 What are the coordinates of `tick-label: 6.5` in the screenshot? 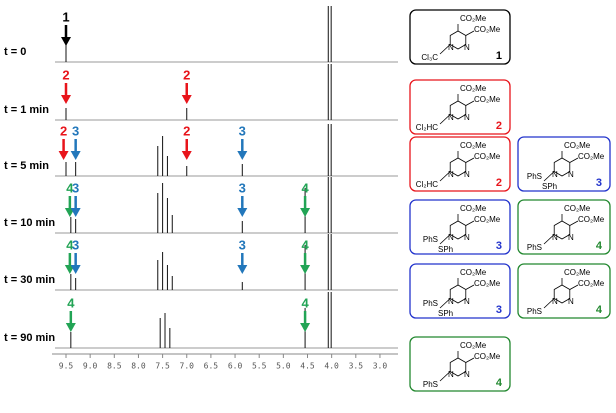 It's located at (211, 366).